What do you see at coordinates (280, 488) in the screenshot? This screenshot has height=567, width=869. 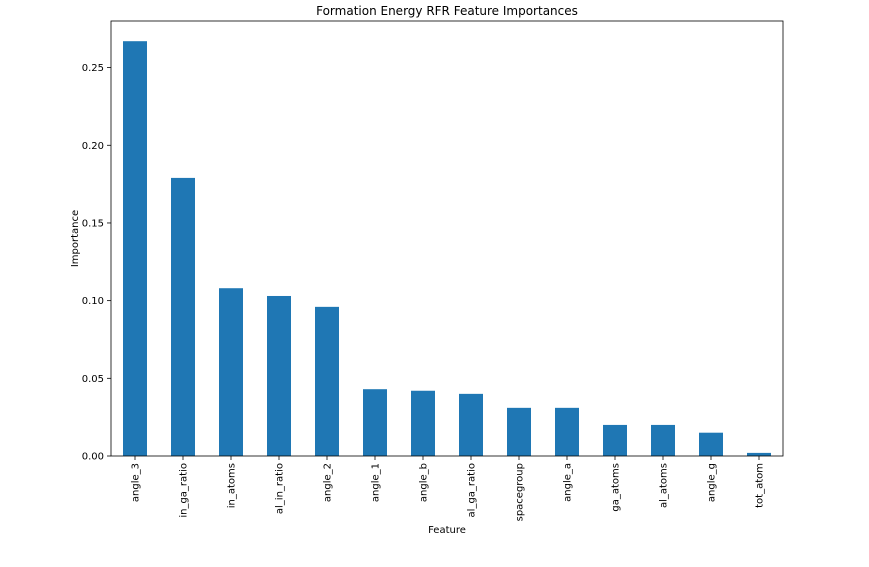 I see `x-tick-label: al_in_ratio` at bounding box center [280, 488].